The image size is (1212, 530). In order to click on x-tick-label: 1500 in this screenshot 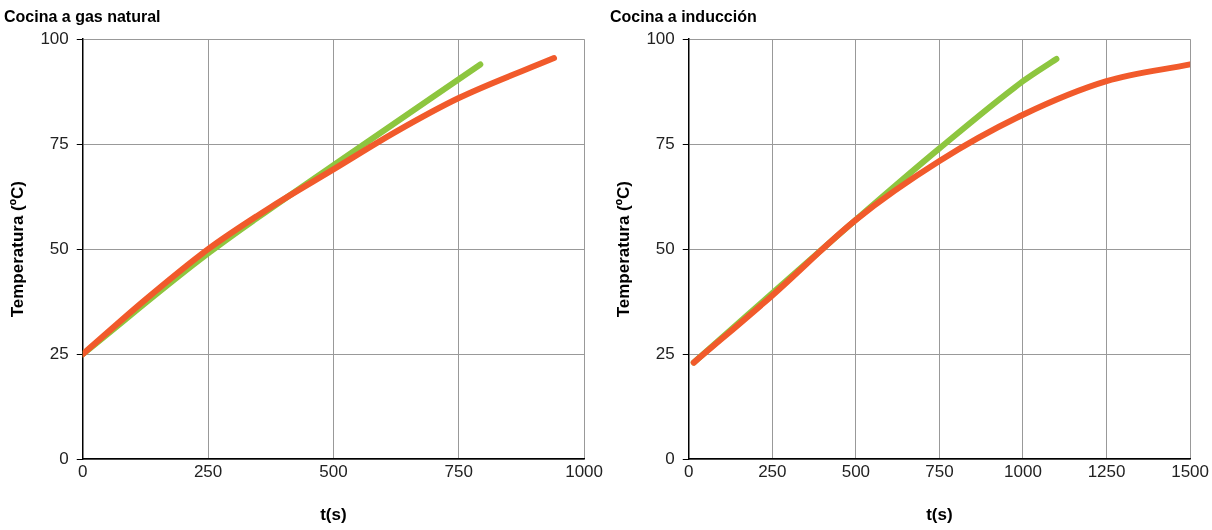, I will do `click(1190, 472)`.